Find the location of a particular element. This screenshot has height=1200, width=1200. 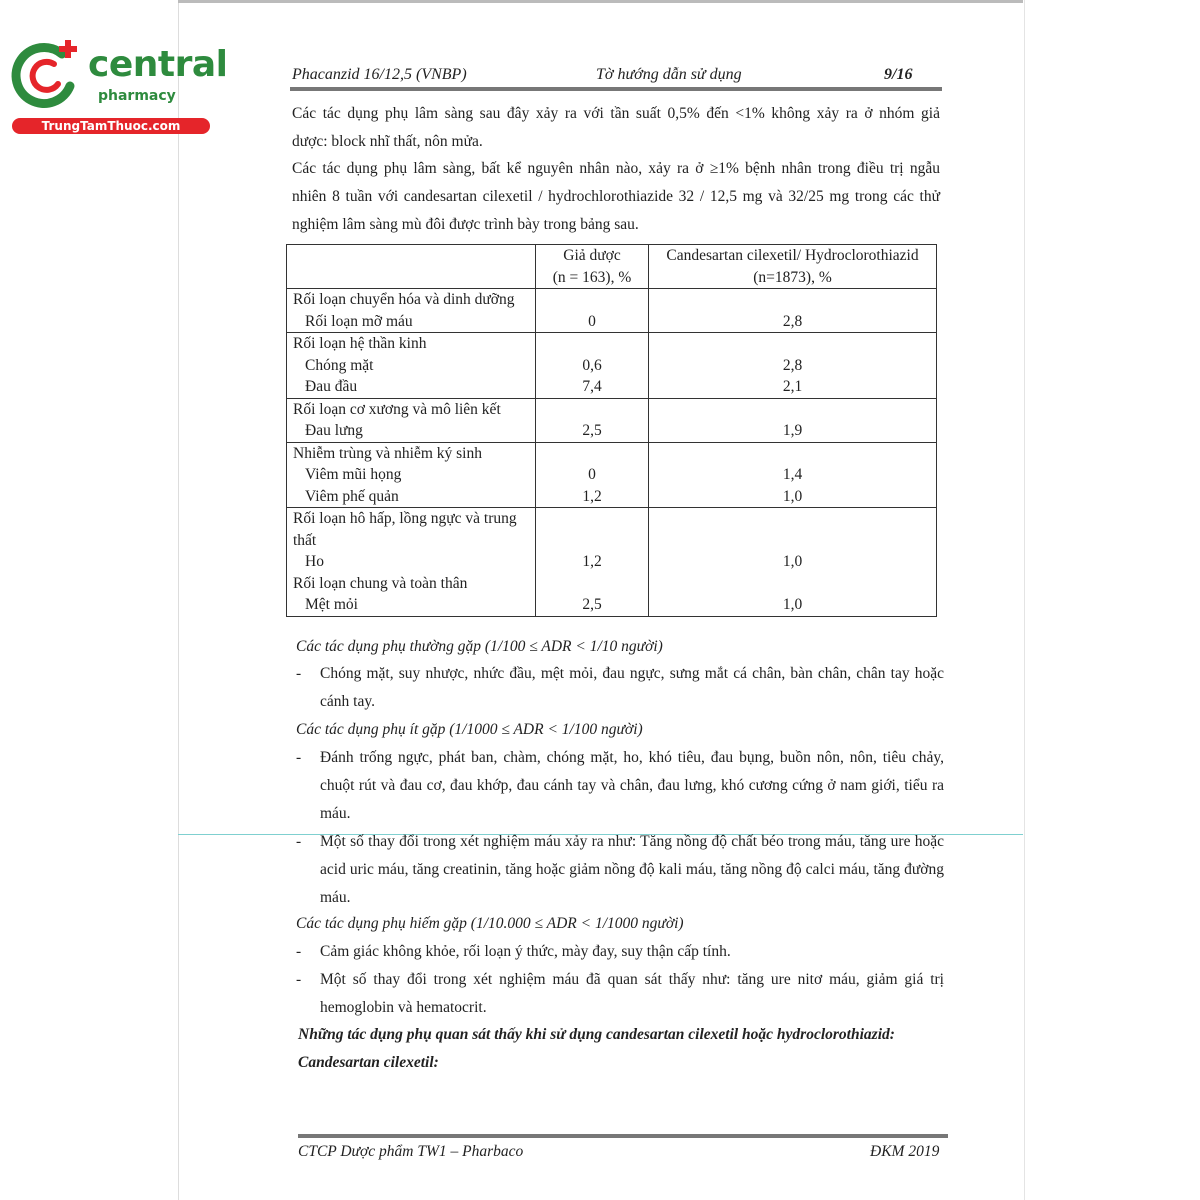

placebo-cell: 0 is located at coordinates (592, 310).